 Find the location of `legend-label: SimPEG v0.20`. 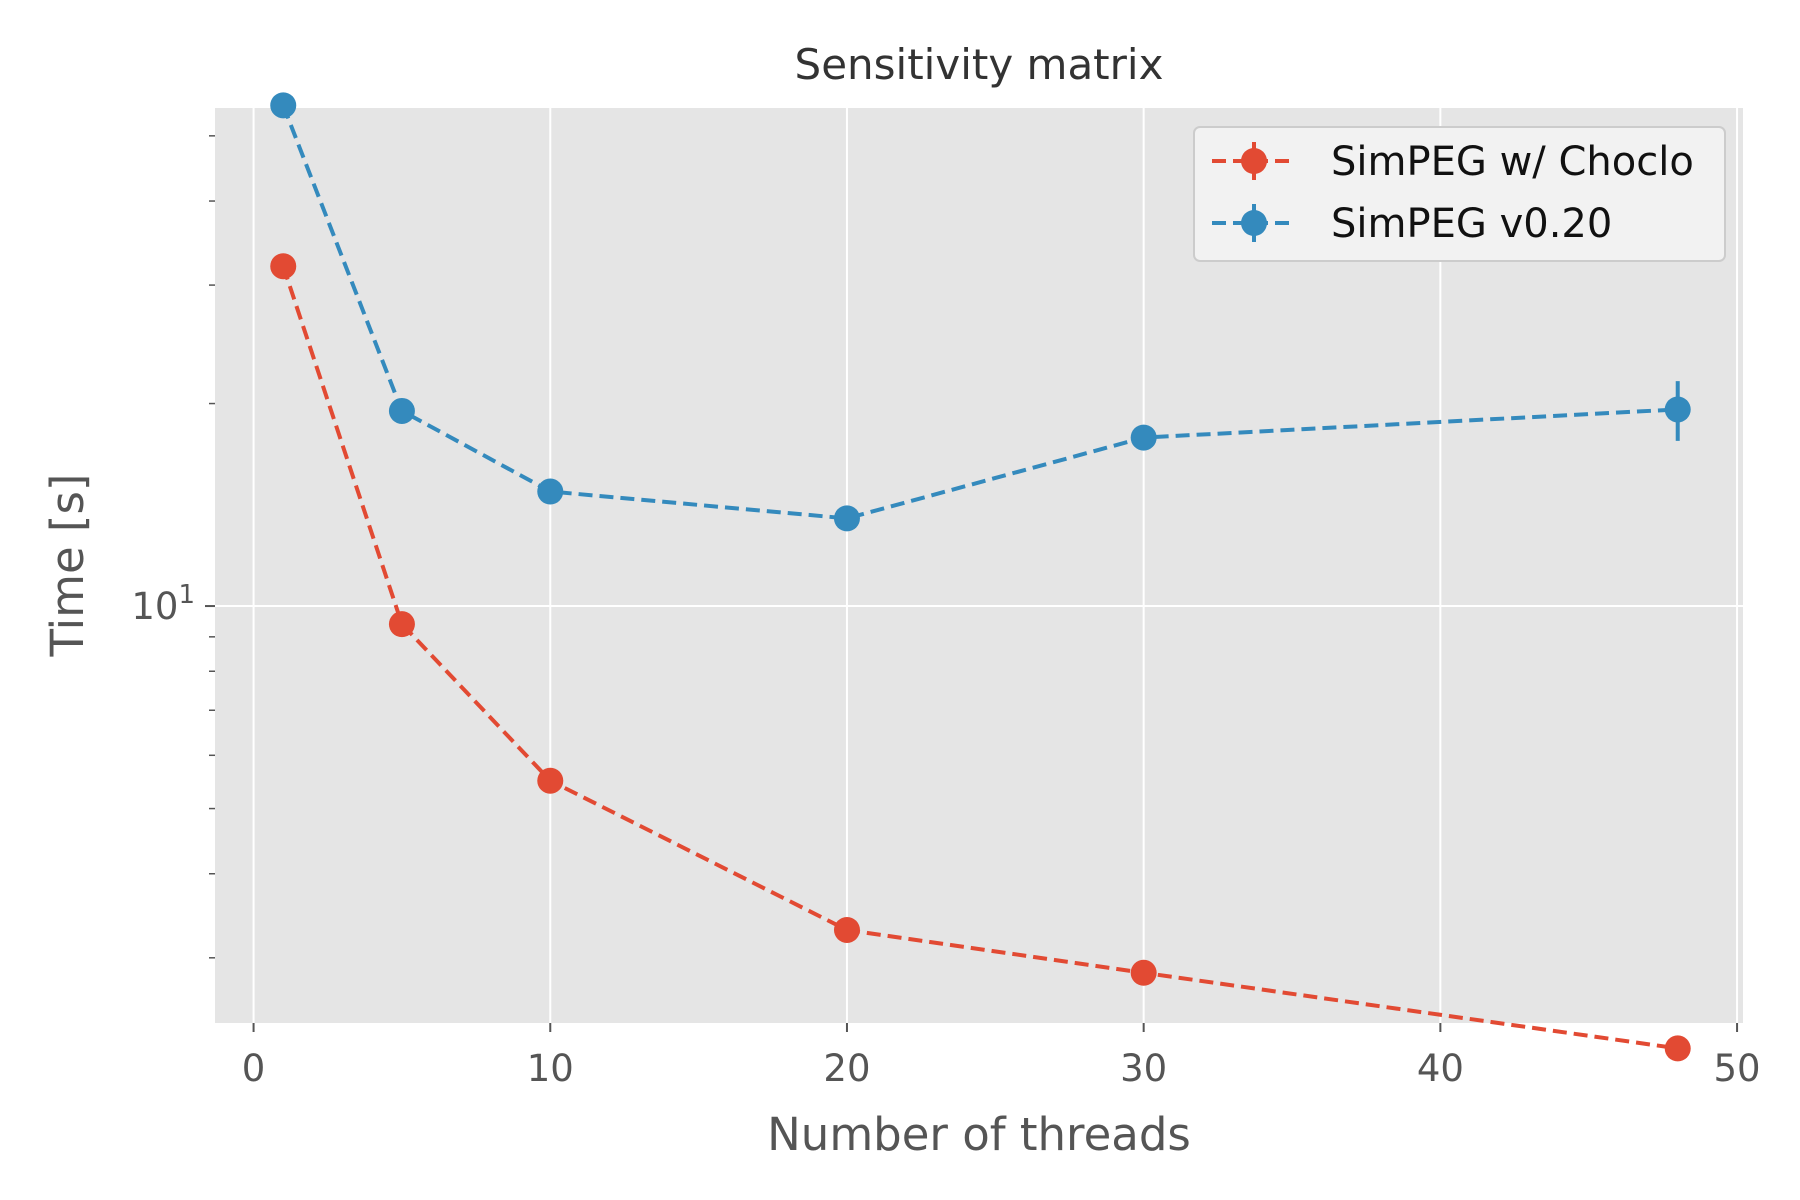

legend-label: SimPEG v0.20 is located at coordinates (1471, 224).